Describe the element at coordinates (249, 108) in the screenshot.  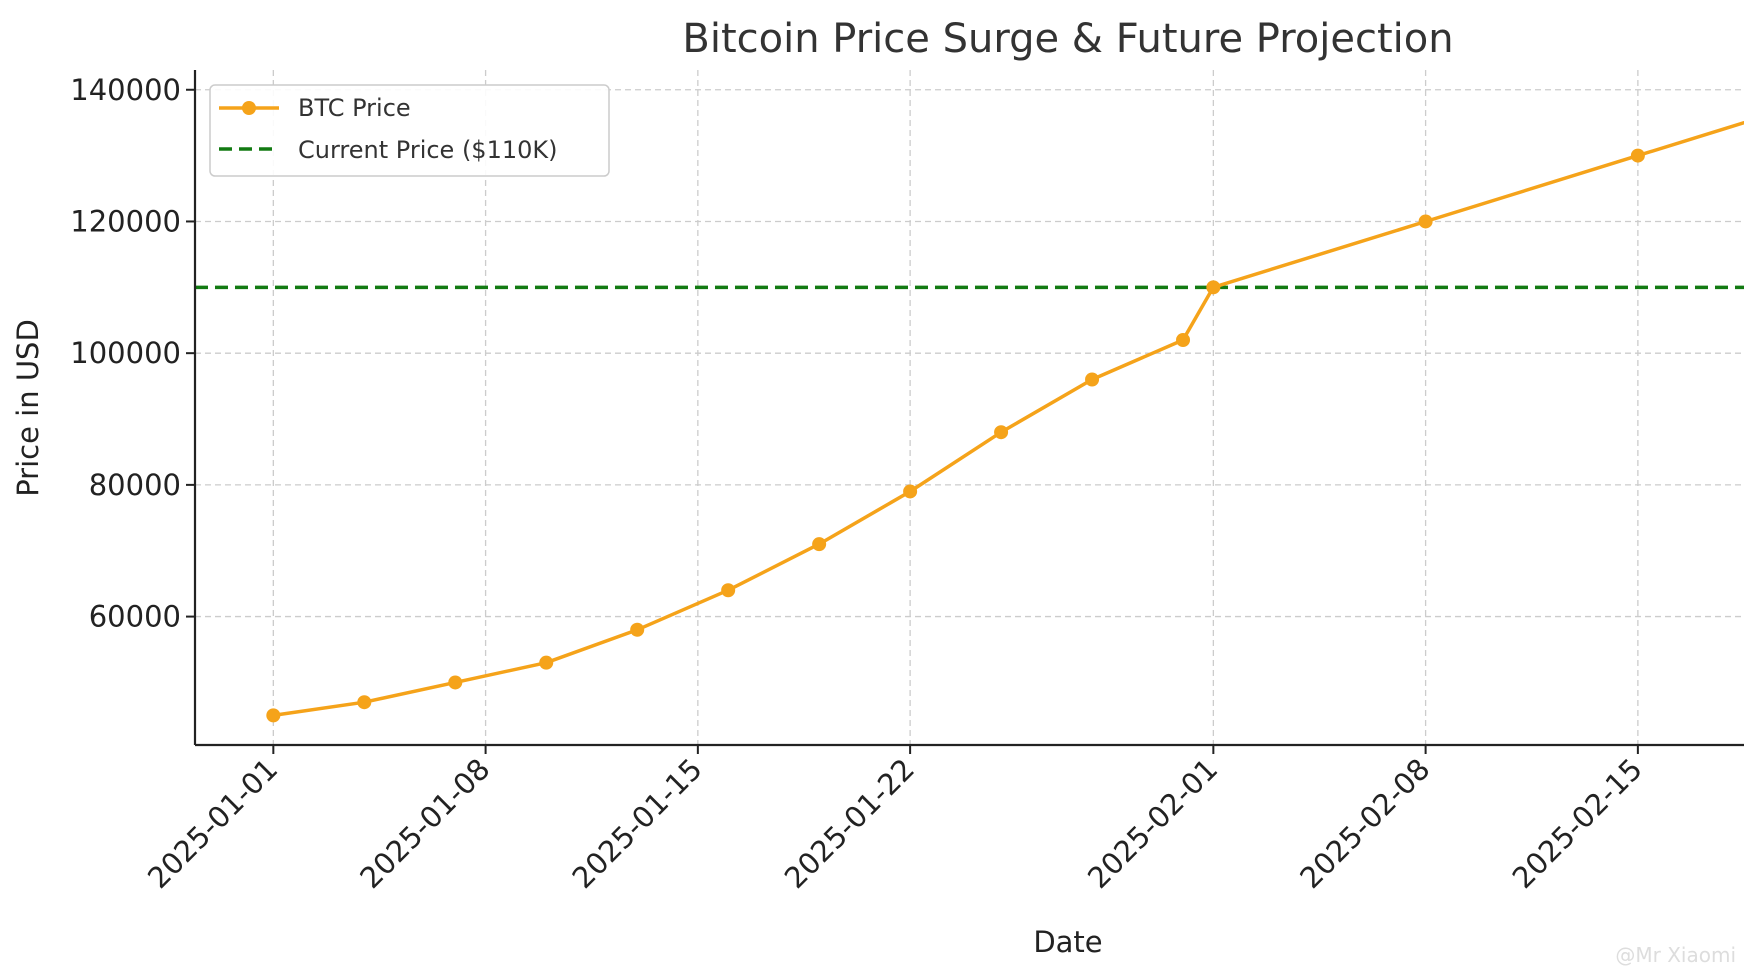
I see `legend-marker-btc-price` at that location.